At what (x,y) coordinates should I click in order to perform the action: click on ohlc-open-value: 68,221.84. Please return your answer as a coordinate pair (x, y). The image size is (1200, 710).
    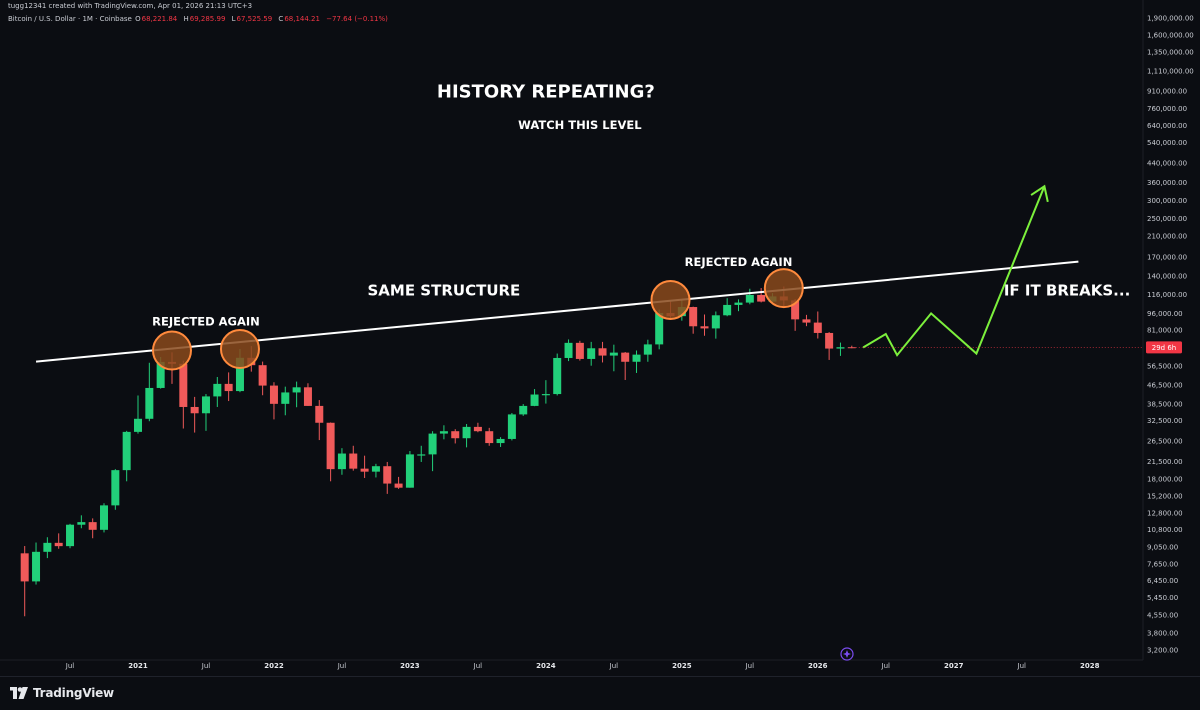
    Looking at the image, I should click on (159, 19).